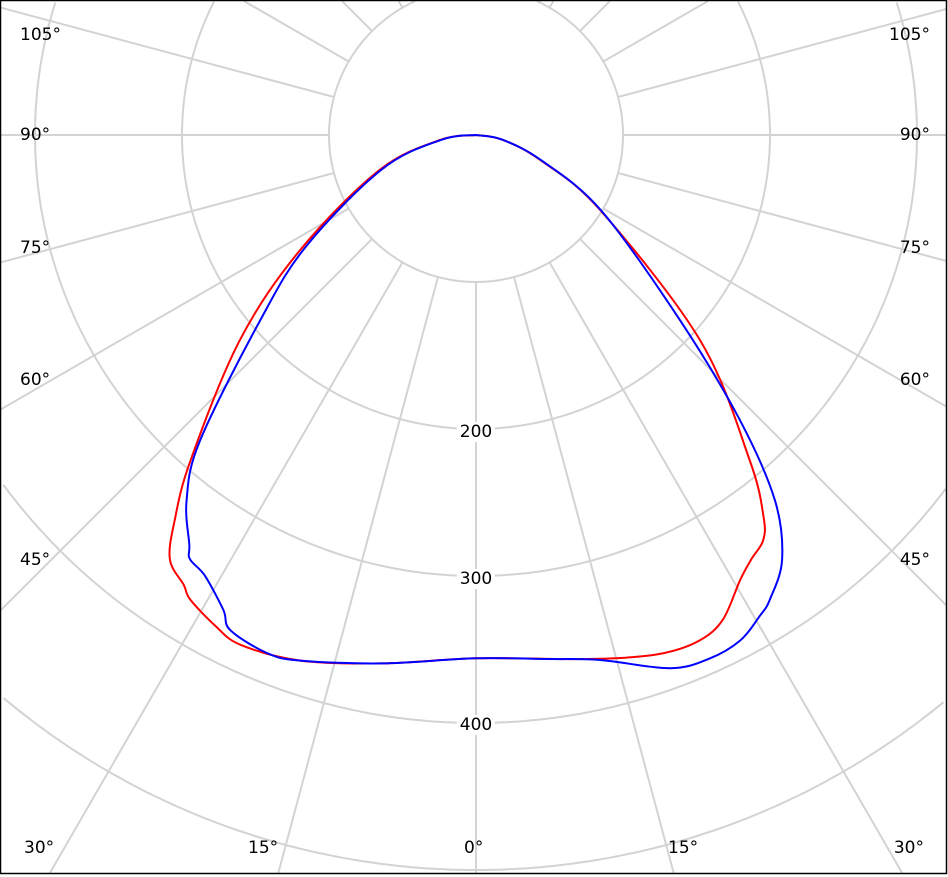 This screenshot has height=877, width=948. I want to click on angle-label-left-45: 45°, so click(35, 560).